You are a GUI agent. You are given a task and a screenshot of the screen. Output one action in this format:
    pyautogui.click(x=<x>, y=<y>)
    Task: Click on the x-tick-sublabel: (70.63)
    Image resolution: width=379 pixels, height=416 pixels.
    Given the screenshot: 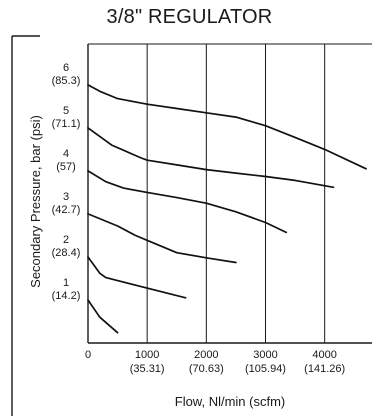 What is the action you would take?
    pyautogui.click(x=206, y=369)
    